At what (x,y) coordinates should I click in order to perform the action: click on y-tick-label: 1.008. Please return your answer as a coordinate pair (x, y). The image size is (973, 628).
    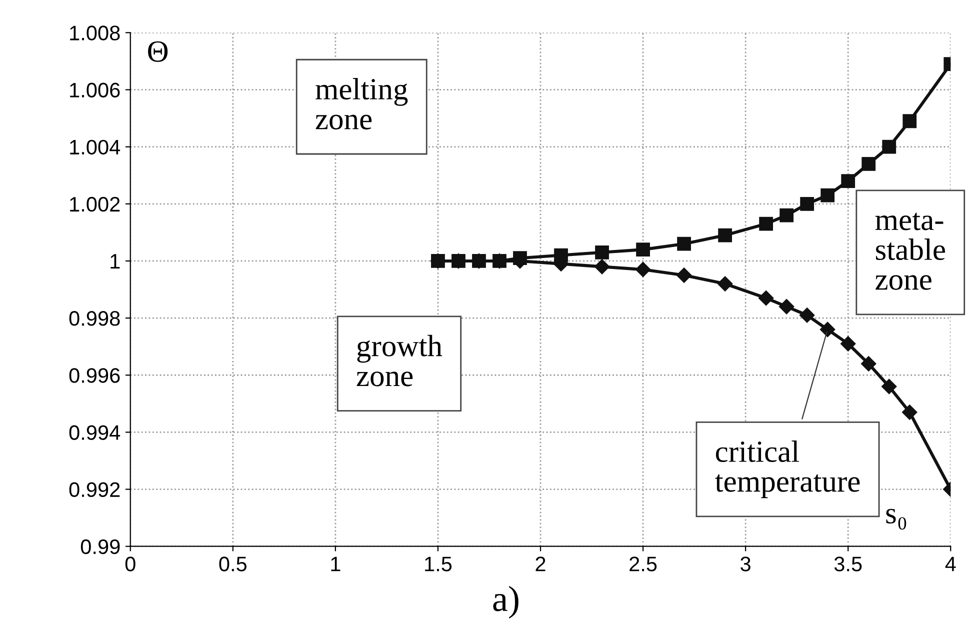
    Looking at the image, I should click on (95, 33).